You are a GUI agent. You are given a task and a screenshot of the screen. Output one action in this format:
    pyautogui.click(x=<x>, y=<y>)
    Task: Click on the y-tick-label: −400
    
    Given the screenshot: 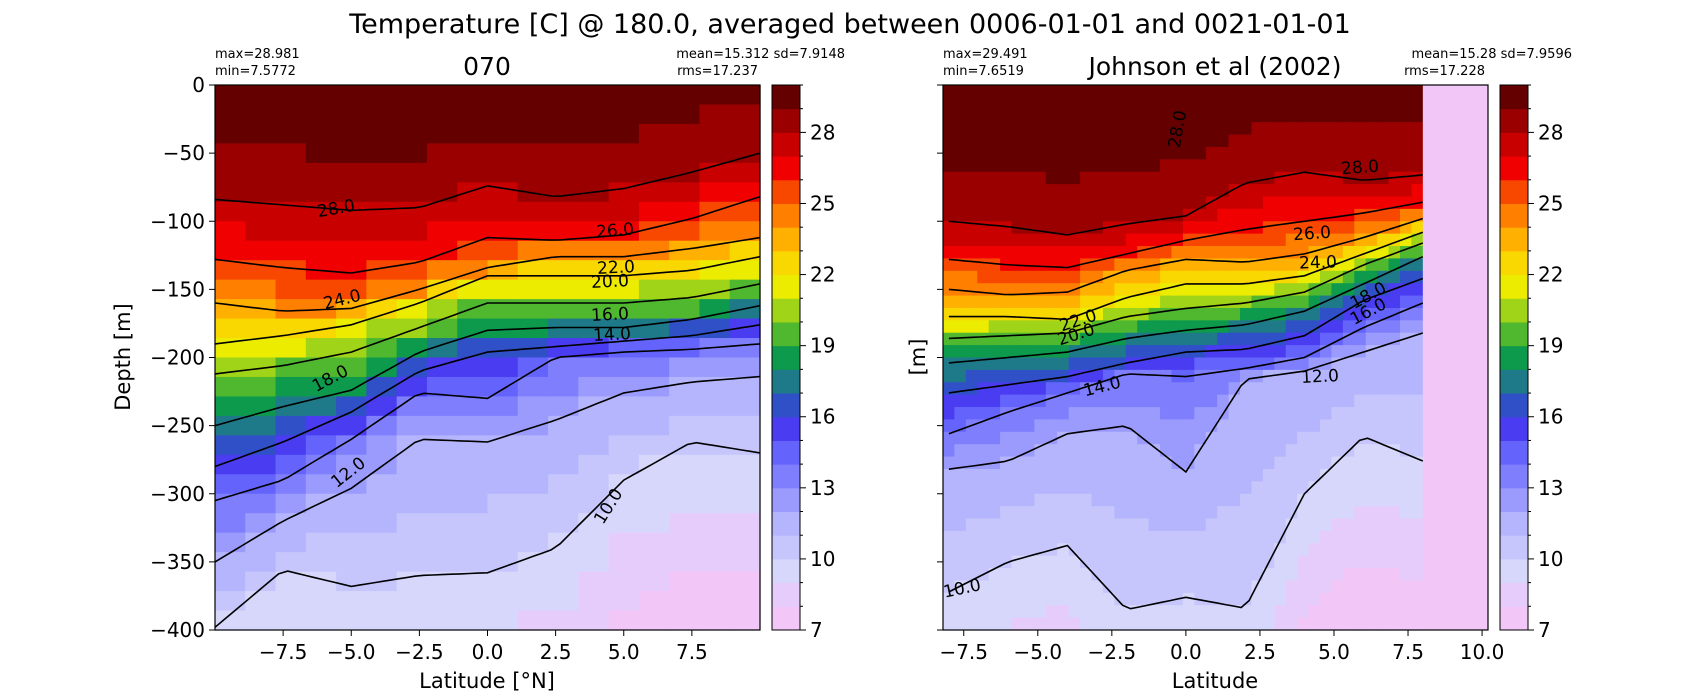 What is the action you would take?
    pyautogui.click(x=177, y=630)
    